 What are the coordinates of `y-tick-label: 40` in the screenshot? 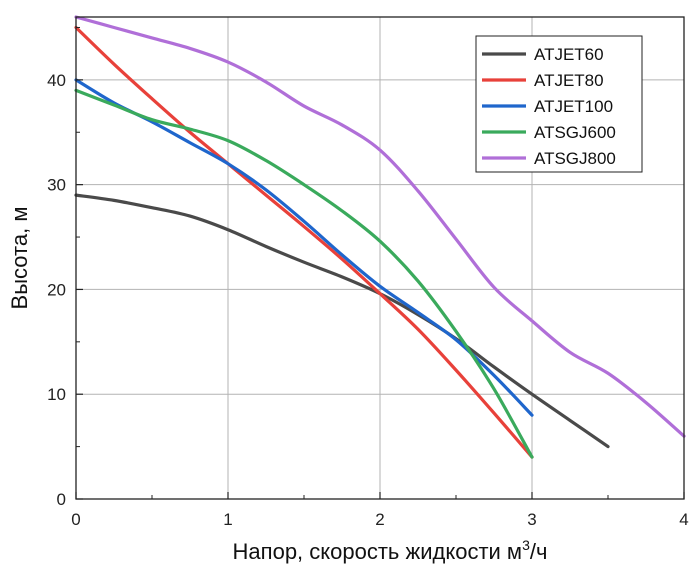 It's located at (56, 80).